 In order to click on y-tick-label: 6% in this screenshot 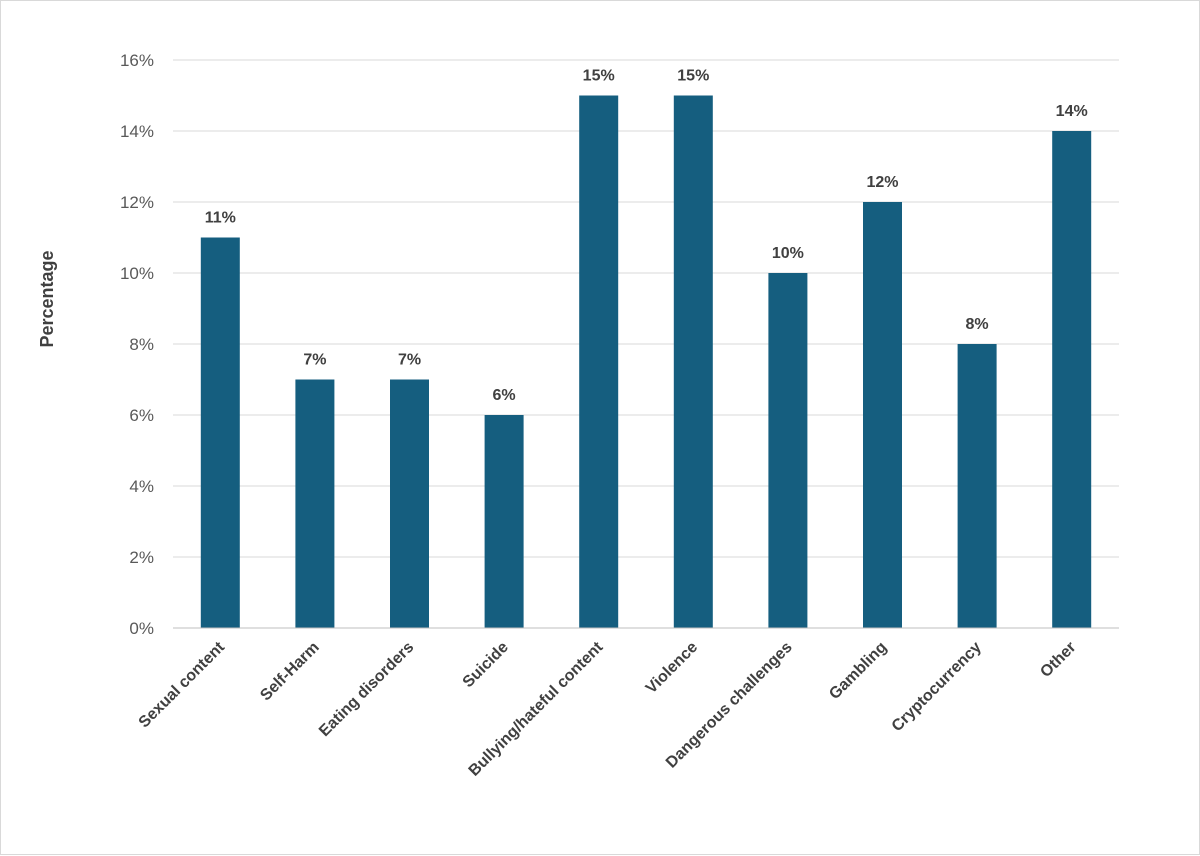, I will do `click(141, 415)`.